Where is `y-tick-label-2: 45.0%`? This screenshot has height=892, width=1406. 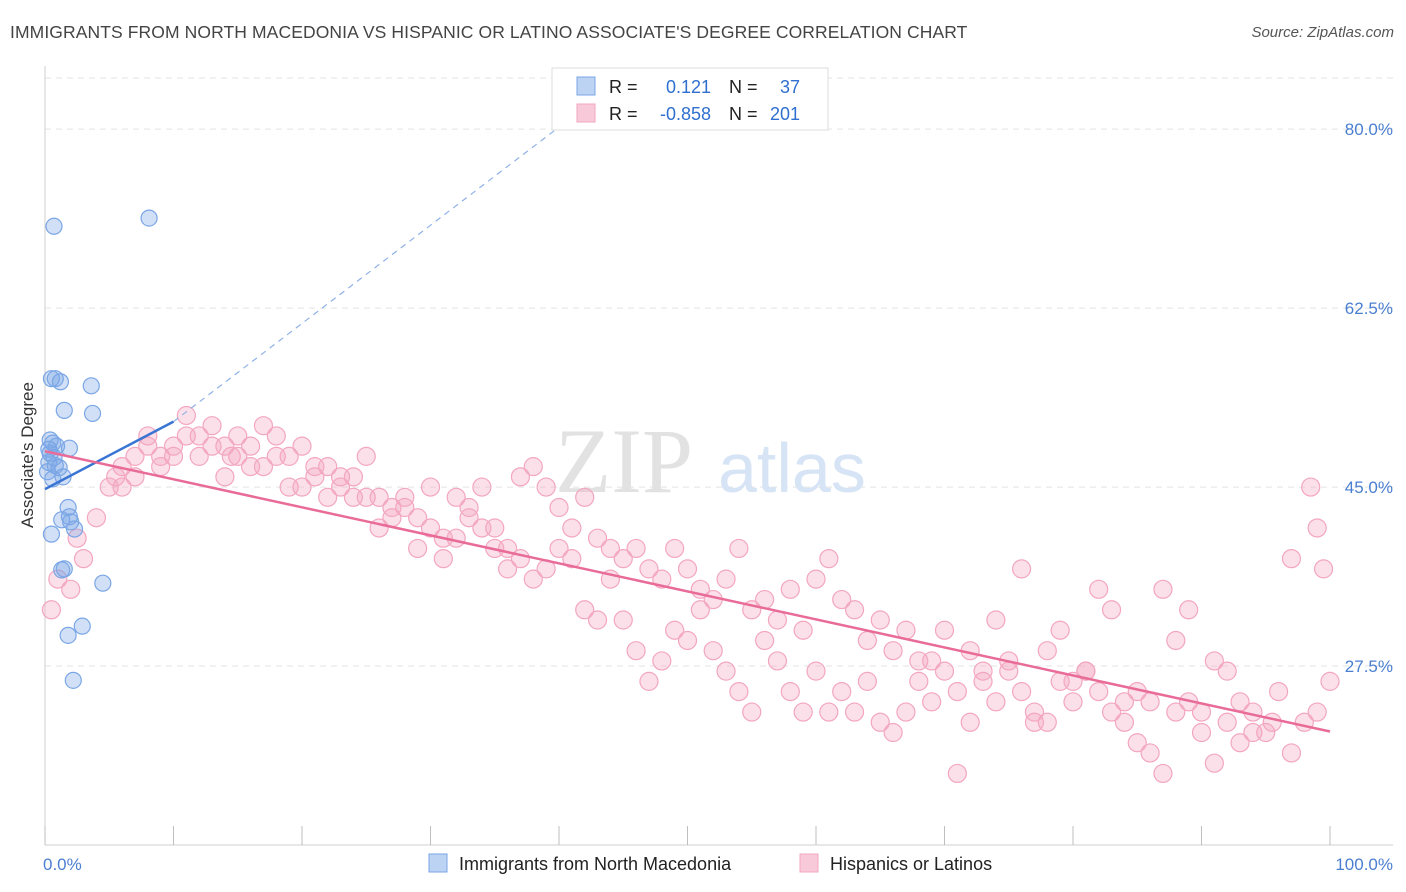
y-tick-label-2: 45.0% is located at coordinates (1369, 487).